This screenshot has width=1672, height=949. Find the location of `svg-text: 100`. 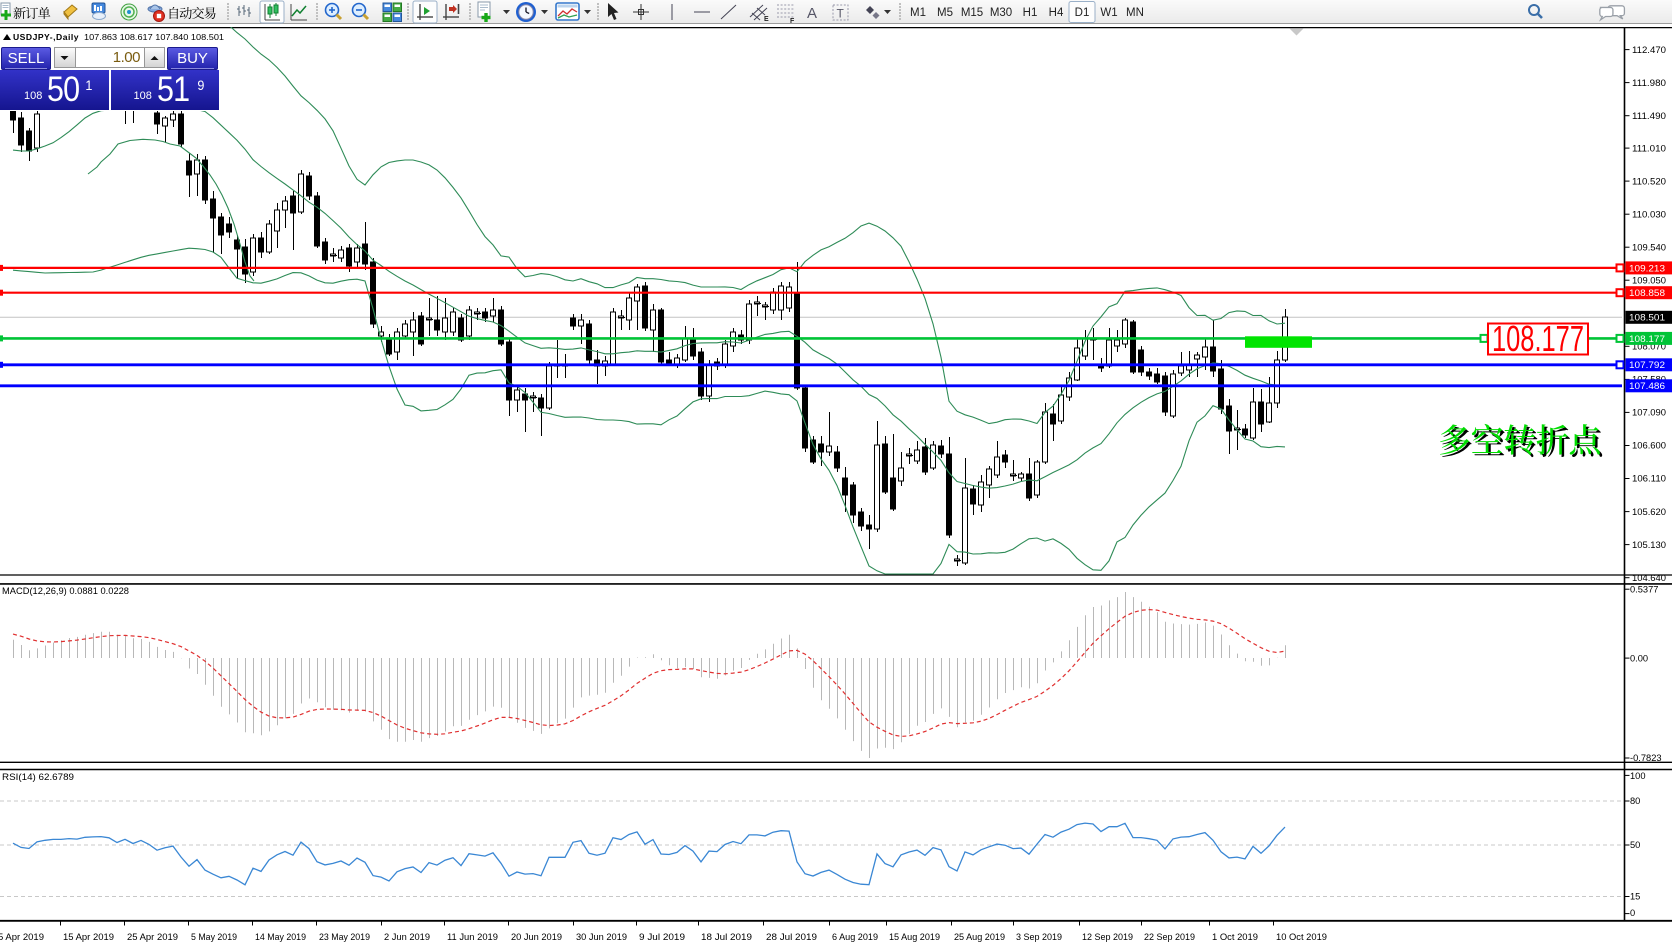

svg-text: 100 is located at coordinates (1638, 776).